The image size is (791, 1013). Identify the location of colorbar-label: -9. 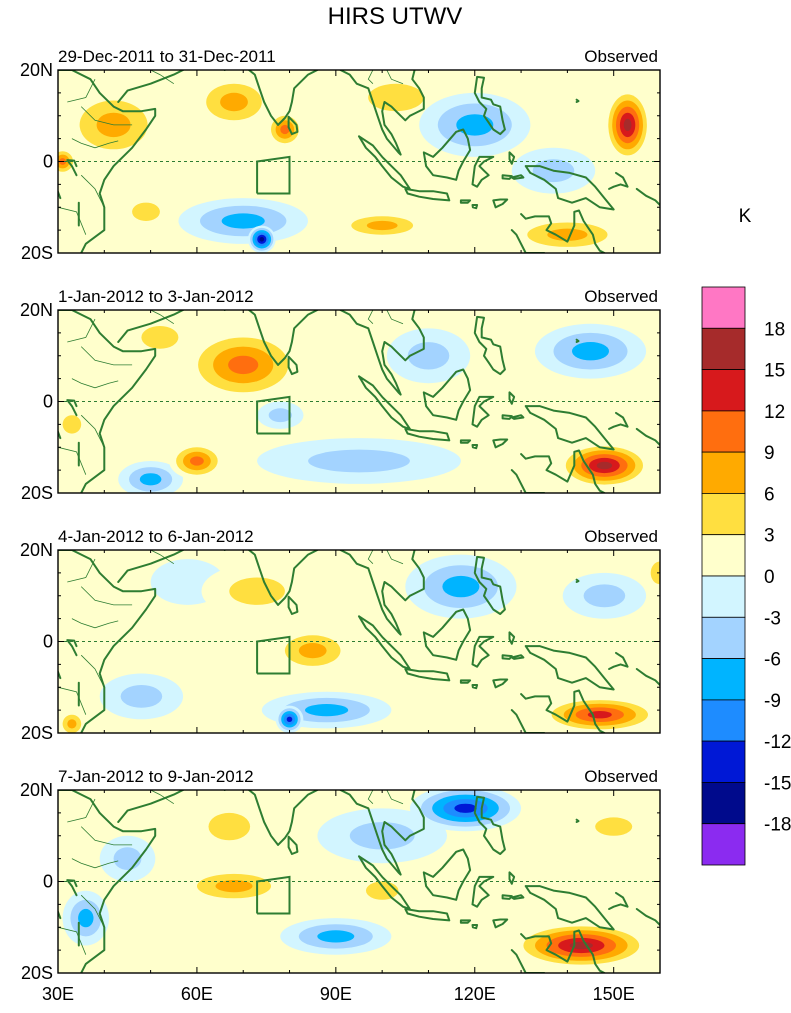
(772, 701).